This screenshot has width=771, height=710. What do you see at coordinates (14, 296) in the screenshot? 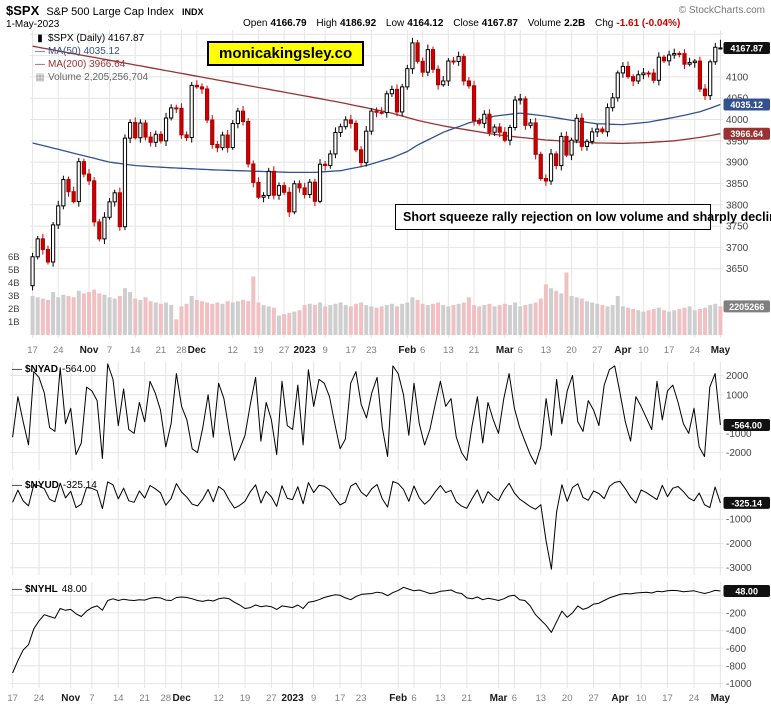
I see `volume-axis-label: 3B` at bounding box center [14, 296].